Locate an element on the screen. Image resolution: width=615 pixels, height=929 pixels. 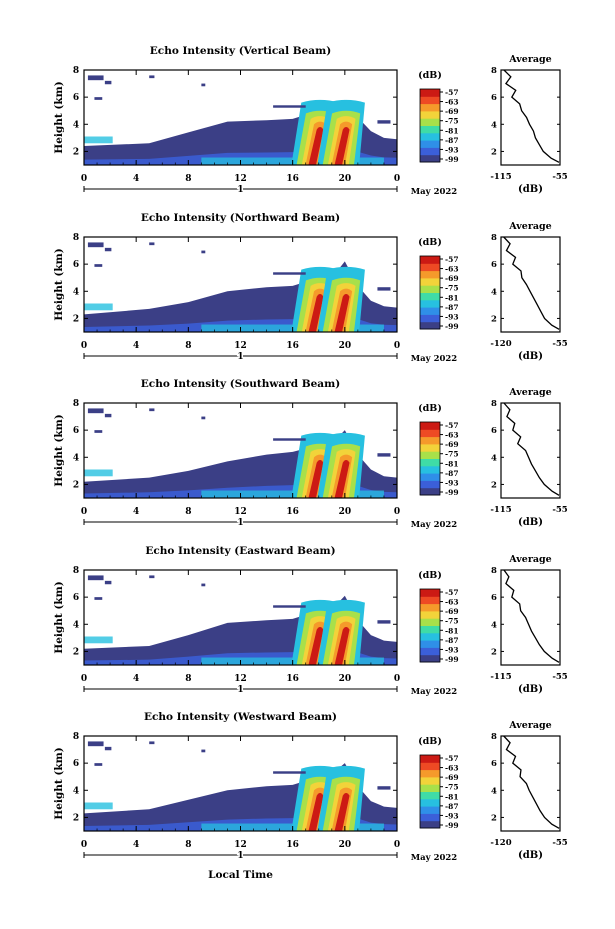
x-axis-label: Local Time is located at coordinates (240, 875).